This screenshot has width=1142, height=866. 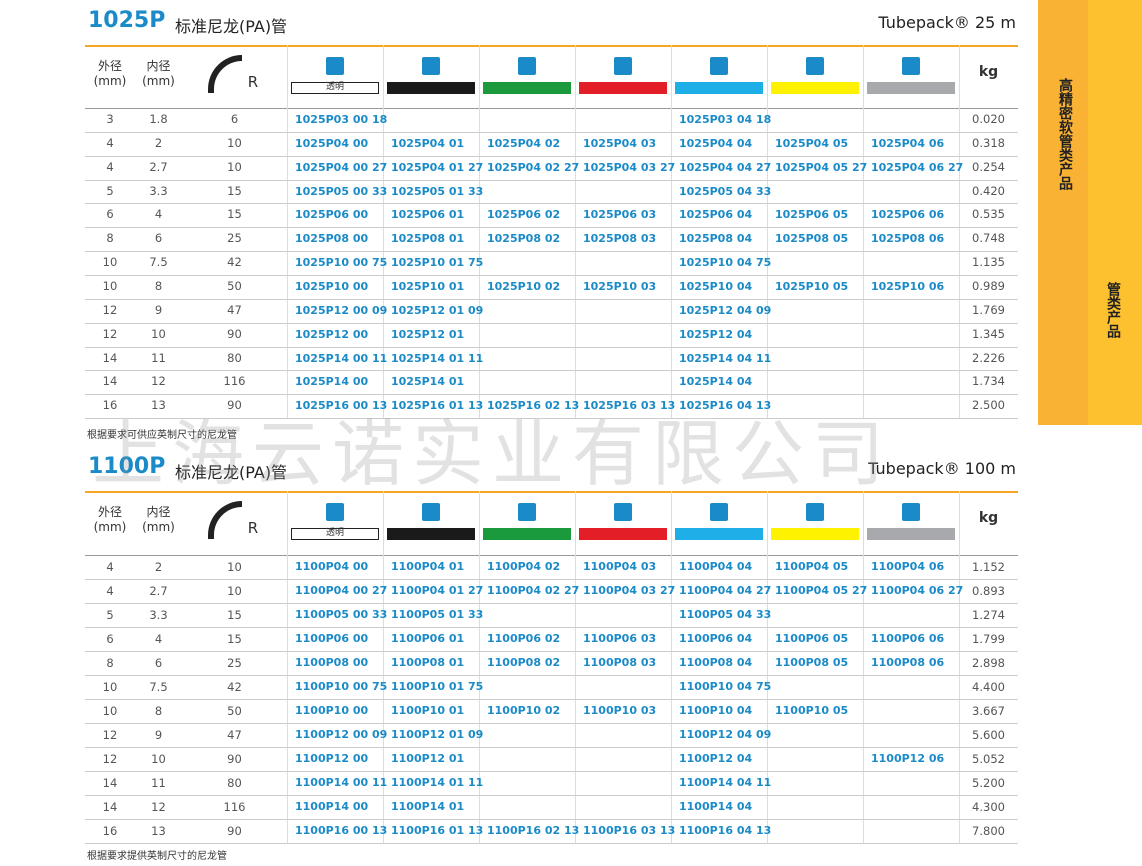 What do you see at coordinates (158, 119) in the screenshot?
I see `cell-value: 1.8` at bounding box center [158, 119].